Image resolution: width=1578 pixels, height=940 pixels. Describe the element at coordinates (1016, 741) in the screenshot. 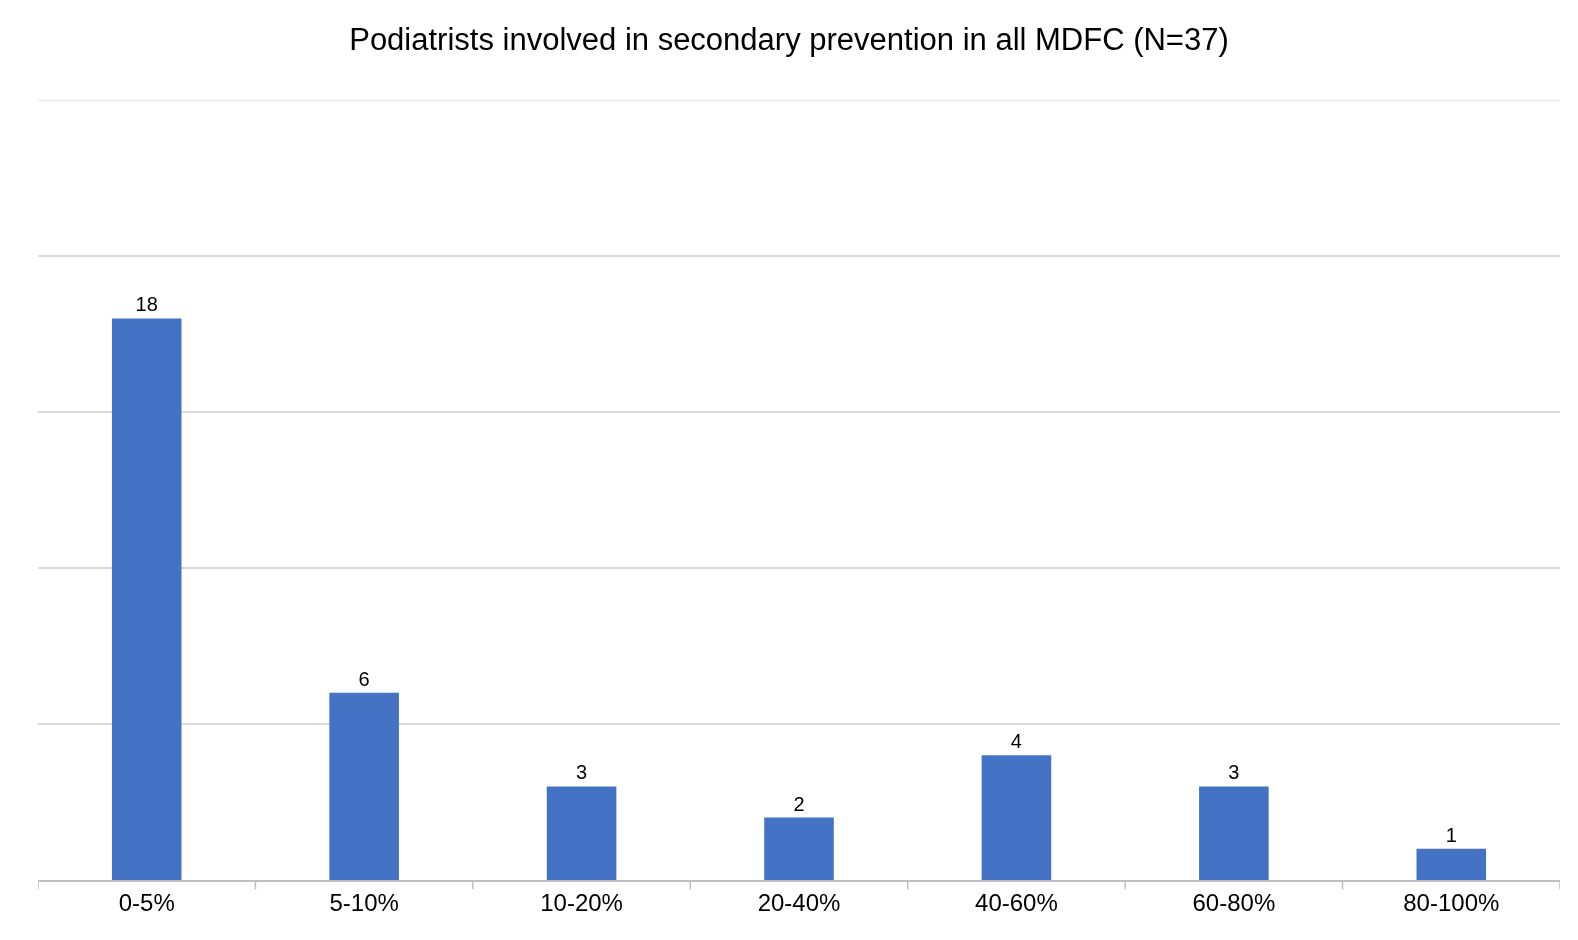

I see `data-label: 4` at that location.